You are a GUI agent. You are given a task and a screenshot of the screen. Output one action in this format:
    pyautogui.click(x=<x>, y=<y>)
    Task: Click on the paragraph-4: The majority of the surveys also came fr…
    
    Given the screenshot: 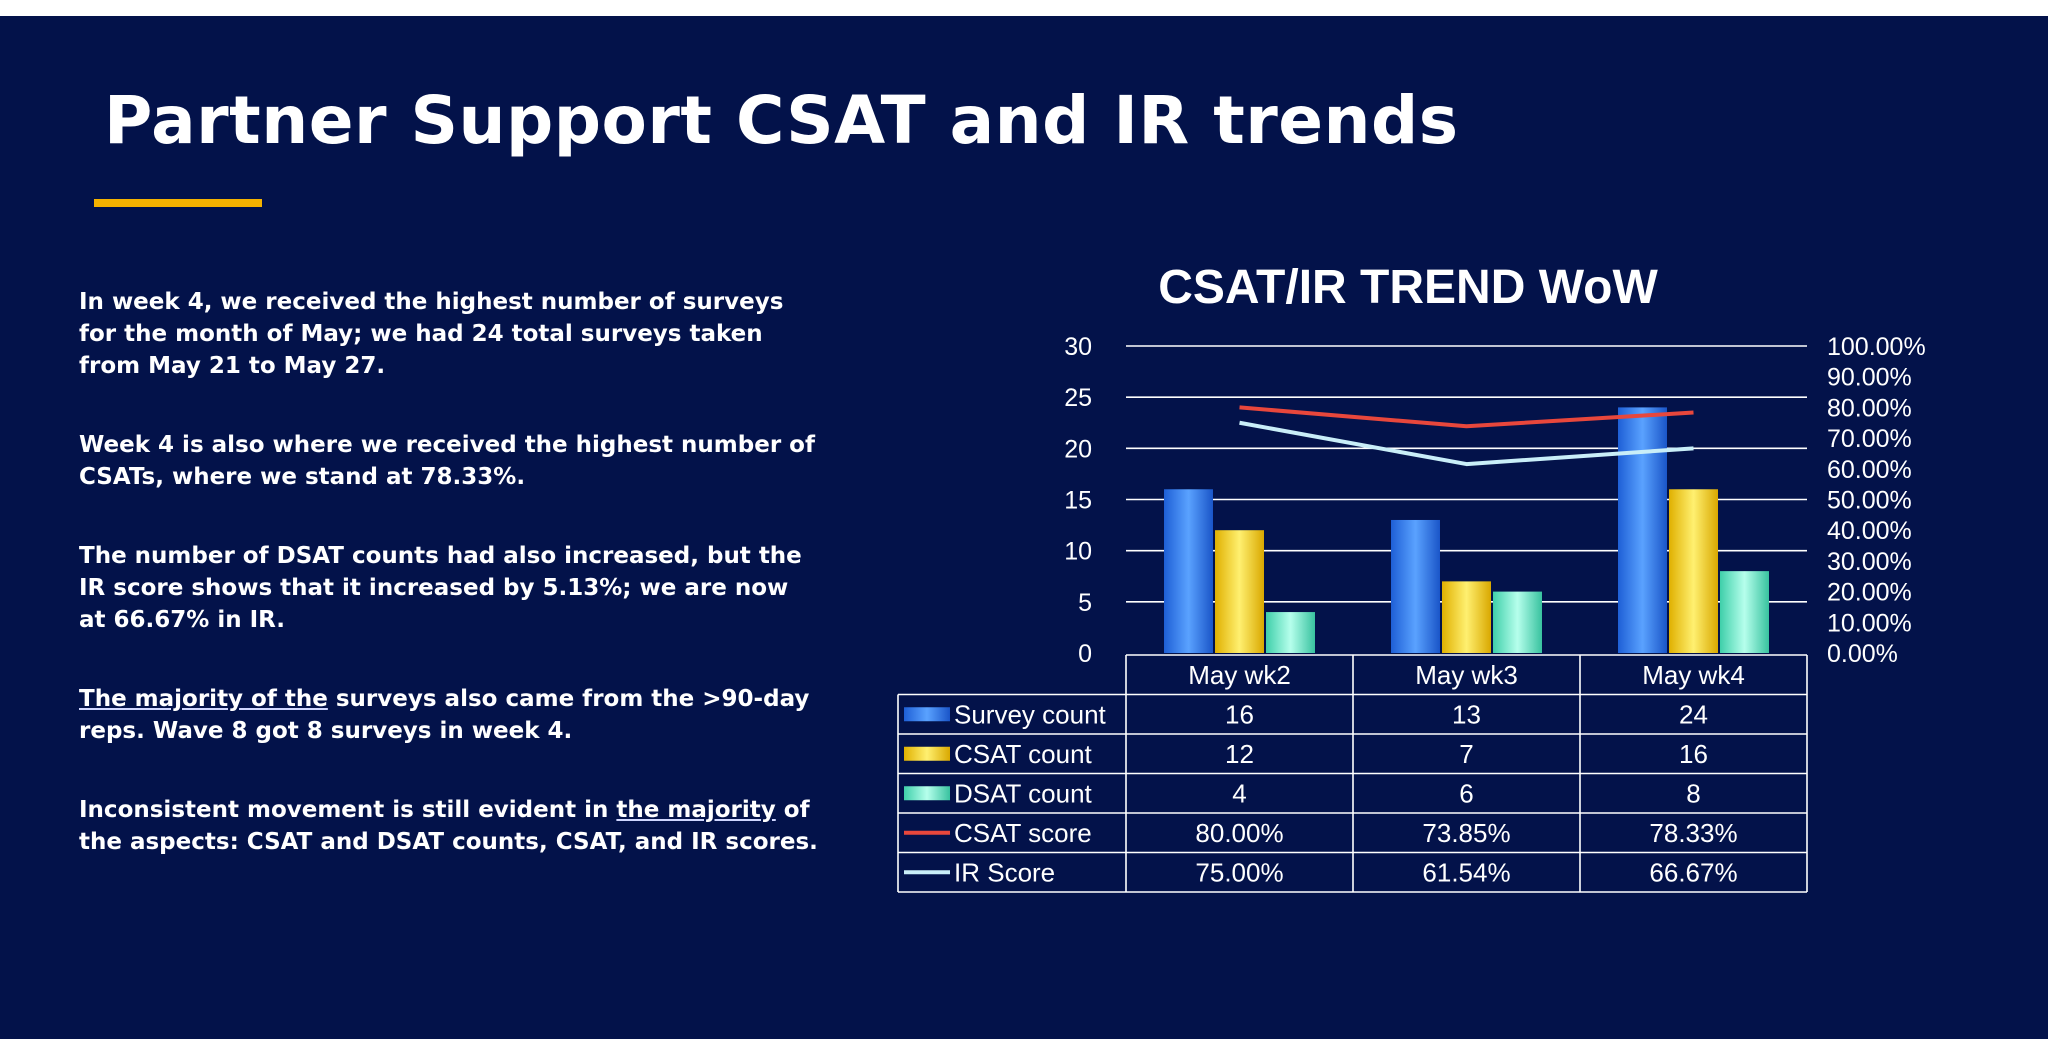 What is the action you would take?
    pyautogui.click(x=449, y=715)
    